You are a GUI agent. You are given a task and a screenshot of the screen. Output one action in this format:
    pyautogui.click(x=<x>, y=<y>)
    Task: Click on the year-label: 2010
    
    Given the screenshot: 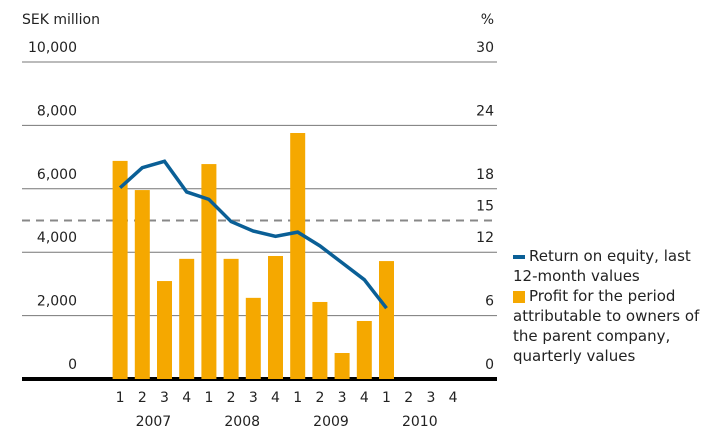 What is the action you would take?
    pyautogui.click(x=420, y=421)
    